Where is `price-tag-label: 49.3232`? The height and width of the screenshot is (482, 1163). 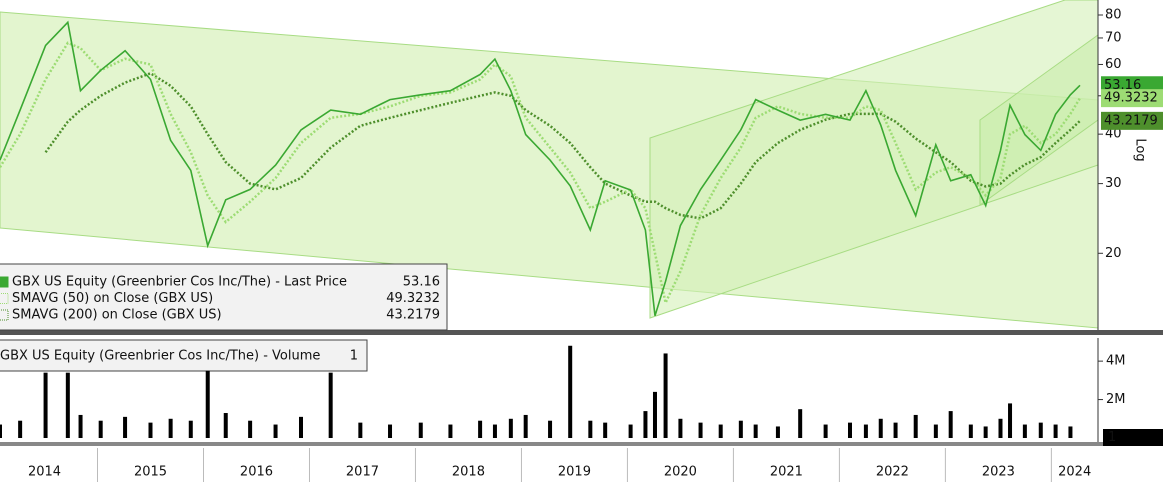 price-tag-label: 49.3232 is located at coordinates (1131, 98).